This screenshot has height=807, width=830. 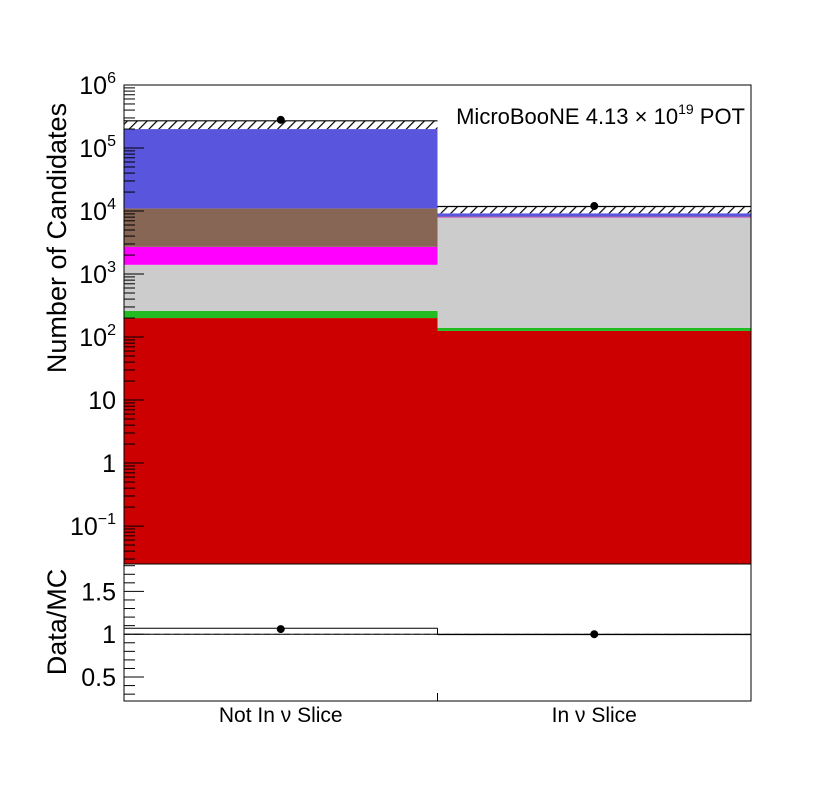 What do you see at coordinates (97, 211) in the screenshot?
I see `y-tick-label: 10⁴` at bounding box center [97, 211].